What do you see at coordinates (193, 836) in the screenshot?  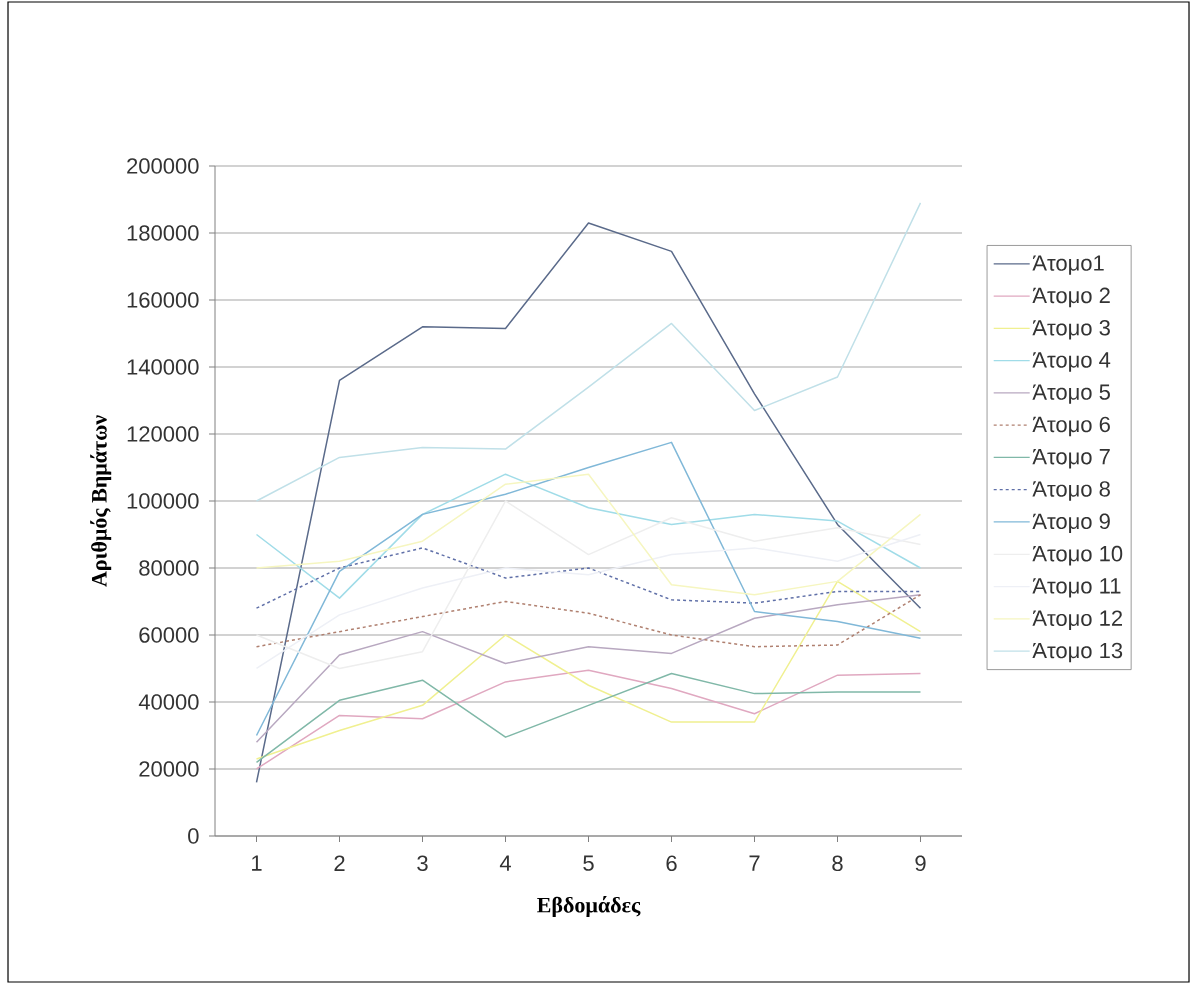 I see `y-tick-label: 0` at bounding box center [193, 836].